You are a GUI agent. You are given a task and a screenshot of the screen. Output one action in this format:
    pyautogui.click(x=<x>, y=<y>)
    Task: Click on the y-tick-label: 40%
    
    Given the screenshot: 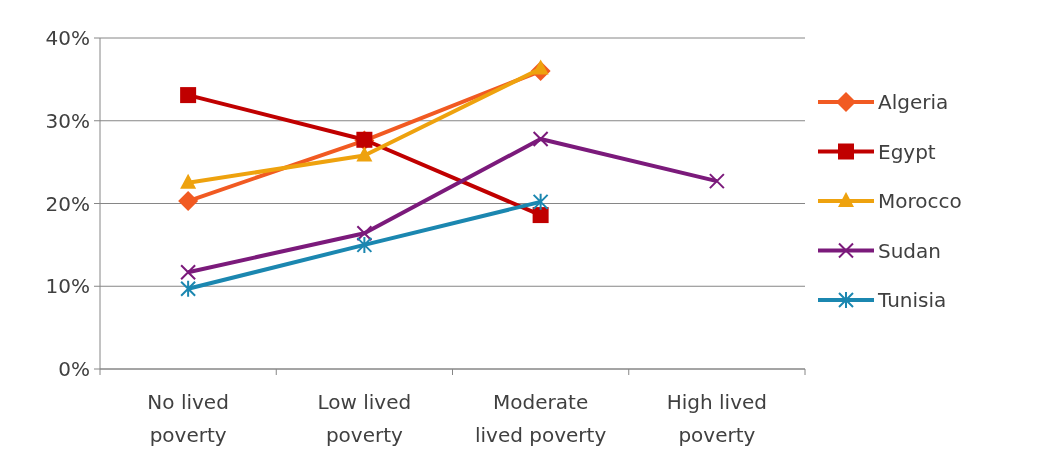 What is the action you would take?
    pyautogui.click(x=67, y=38)
    